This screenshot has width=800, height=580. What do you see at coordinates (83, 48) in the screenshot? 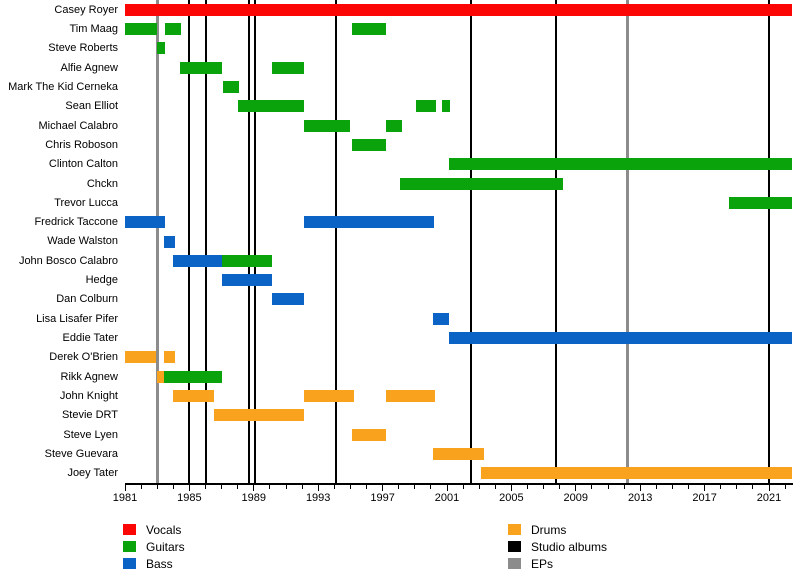
I see `member-label: Steve Roberts` at bounding box center [83, 48].